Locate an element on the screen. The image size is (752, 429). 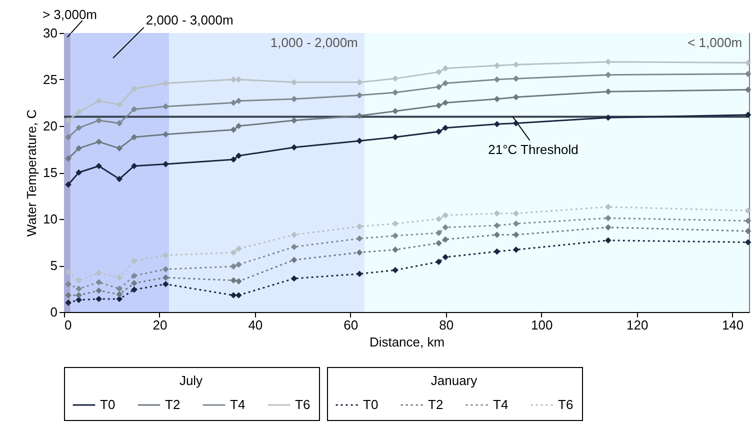
x-tick-label: 120 is located at coordinates (637, 325).